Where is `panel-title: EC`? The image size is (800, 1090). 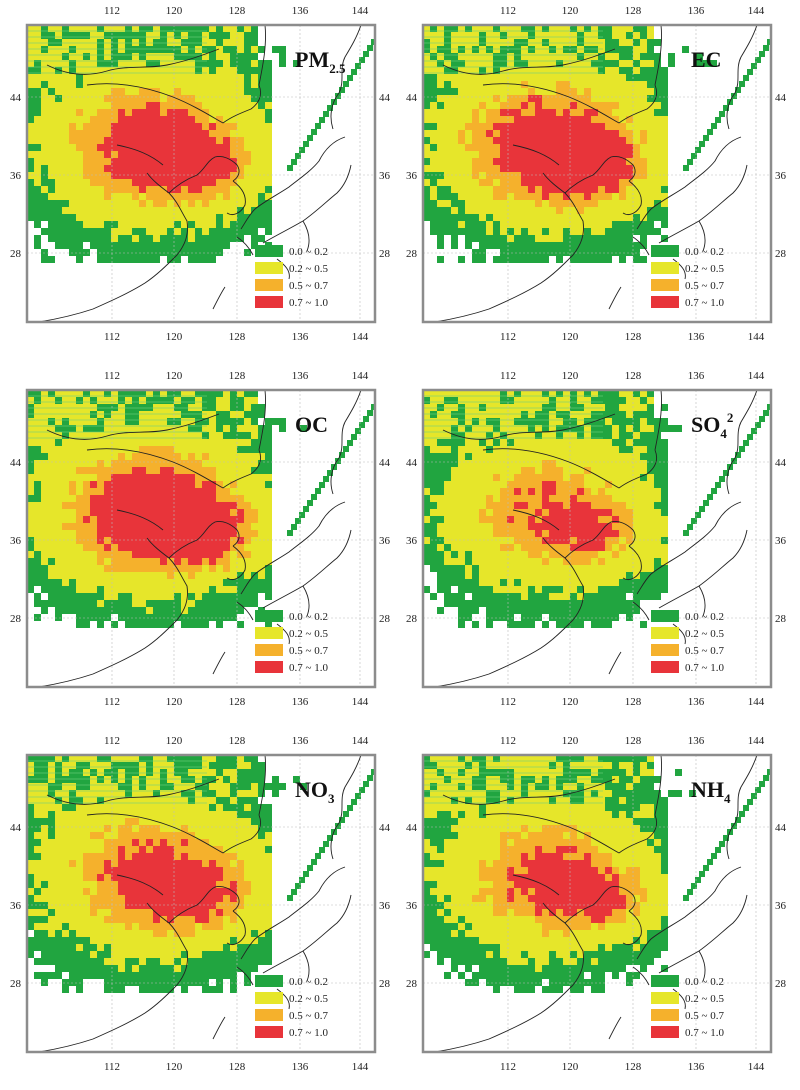
panel-title: EC is located at coordinates (706, 59).